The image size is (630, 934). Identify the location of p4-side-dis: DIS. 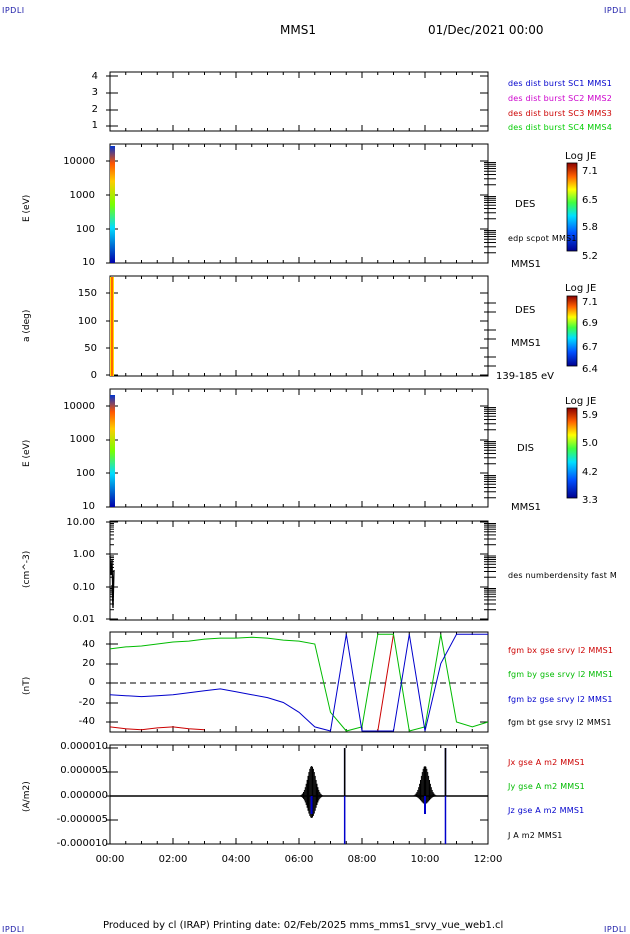
(525, 448).